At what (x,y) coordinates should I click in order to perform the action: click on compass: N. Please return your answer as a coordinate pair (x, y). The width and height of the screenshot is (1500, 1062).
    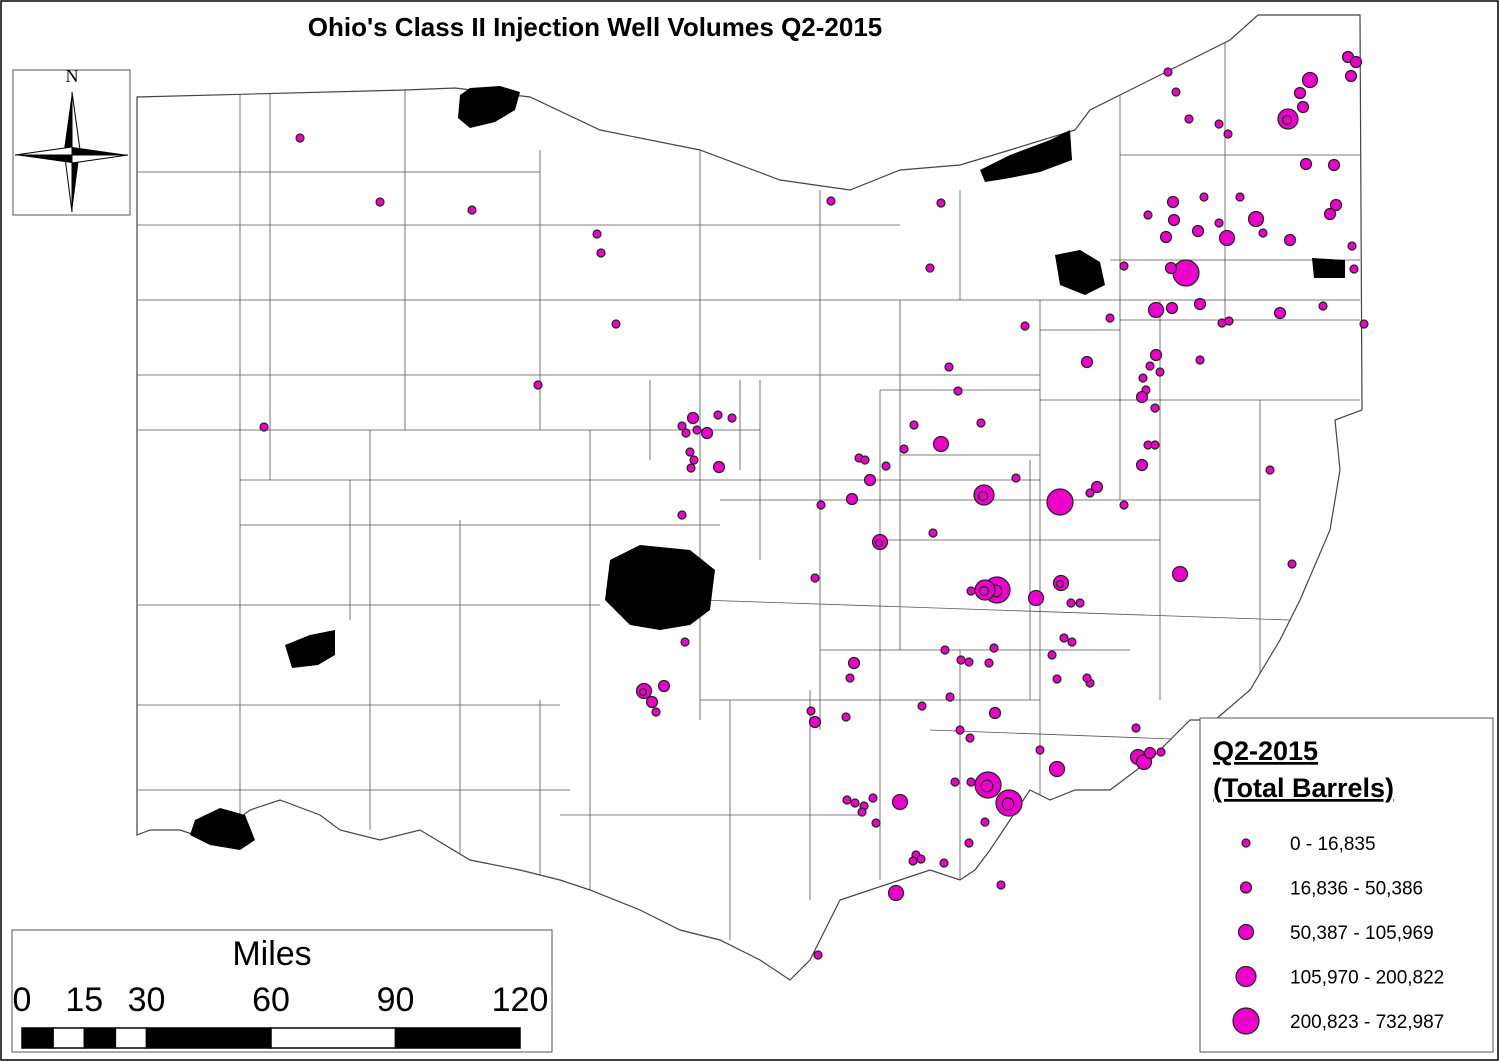
    Looking at the image, I should click on (71, 141).